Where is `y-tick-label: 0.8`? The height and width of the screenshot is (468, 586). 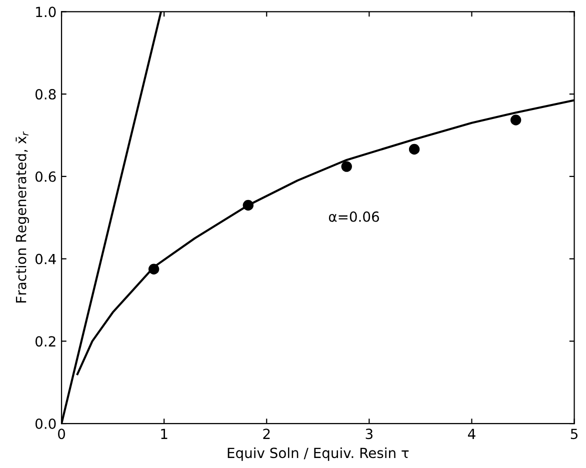
y-tick-label: 0.8 is located at coordinates (45, 94).